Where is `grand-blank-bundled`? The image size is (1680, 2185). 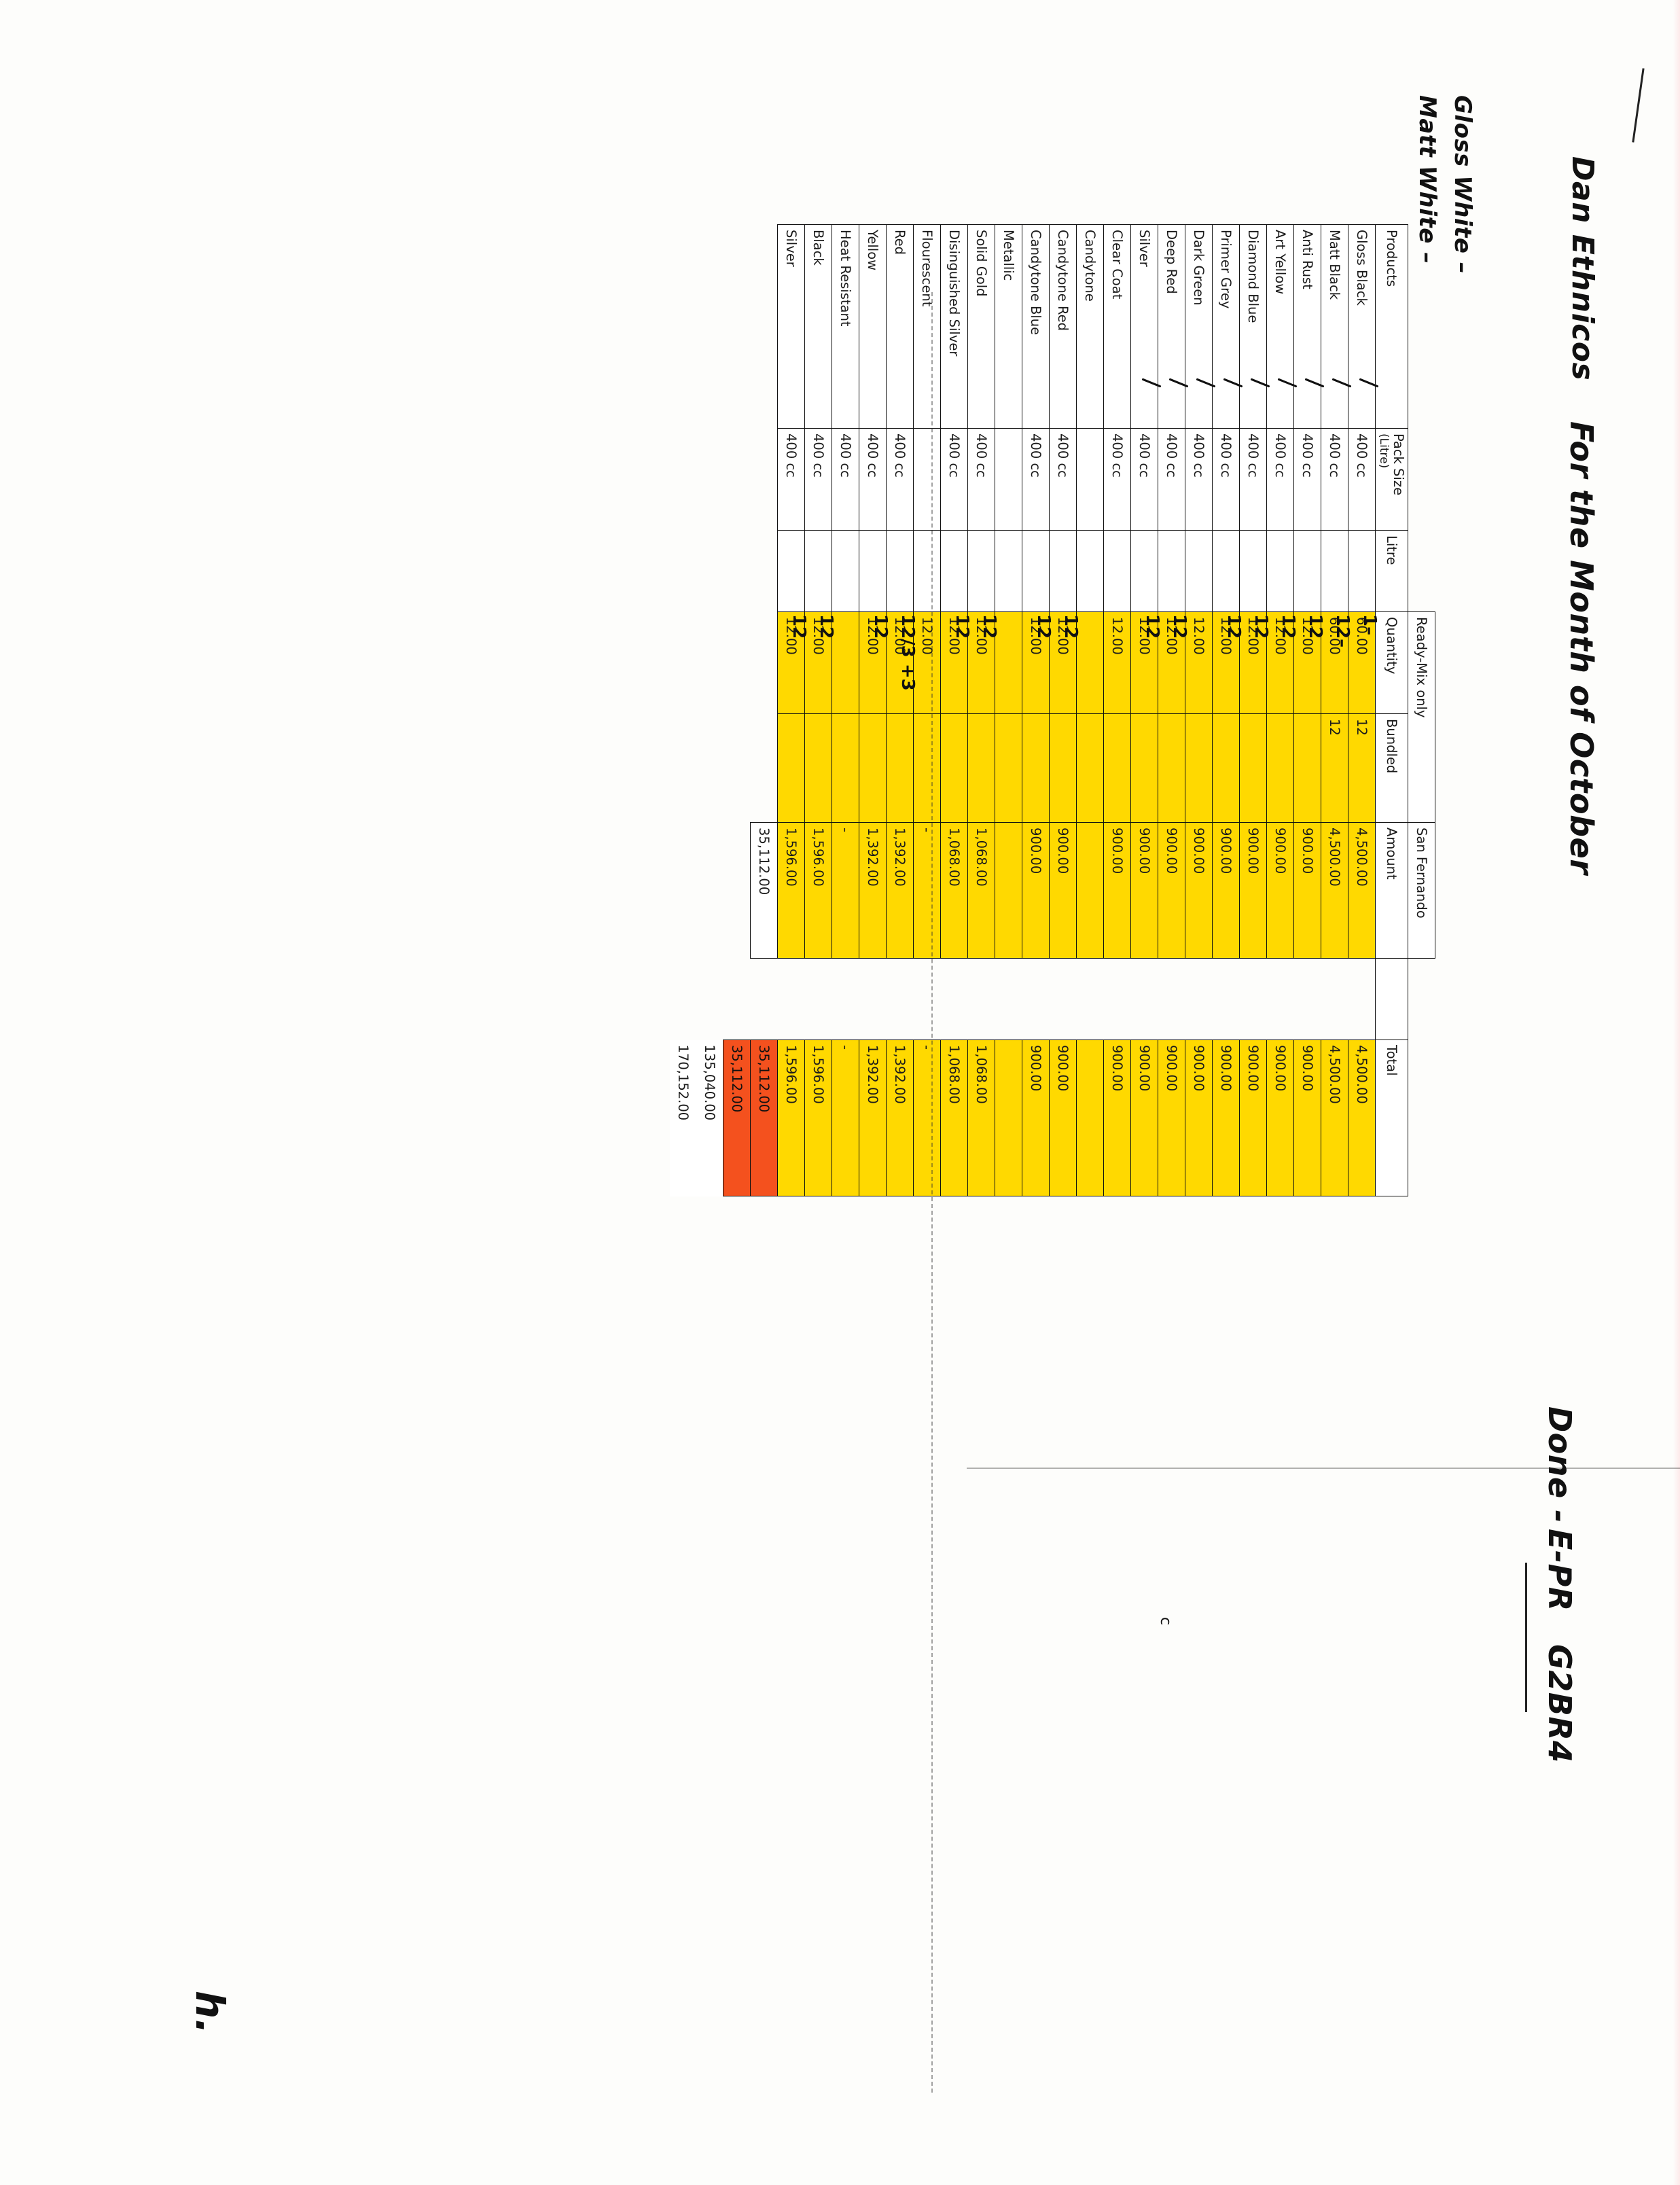
grand-blank-bundled is located at coordinates (765, 768).